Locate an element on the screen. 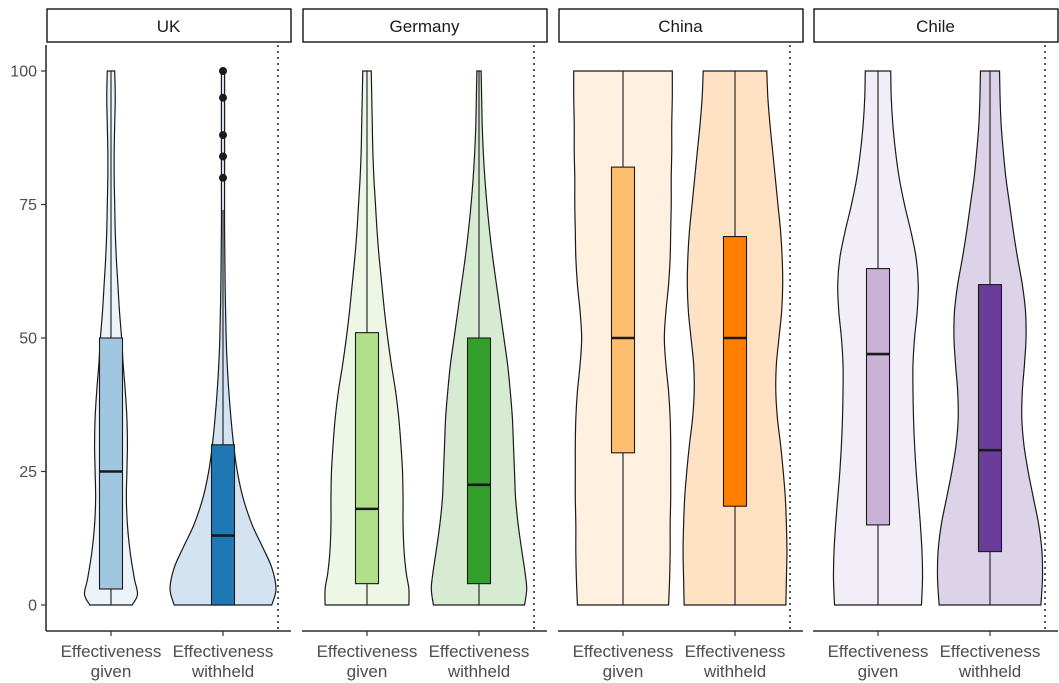  y-tick-label: 50 is located at coordinates (28, 339).